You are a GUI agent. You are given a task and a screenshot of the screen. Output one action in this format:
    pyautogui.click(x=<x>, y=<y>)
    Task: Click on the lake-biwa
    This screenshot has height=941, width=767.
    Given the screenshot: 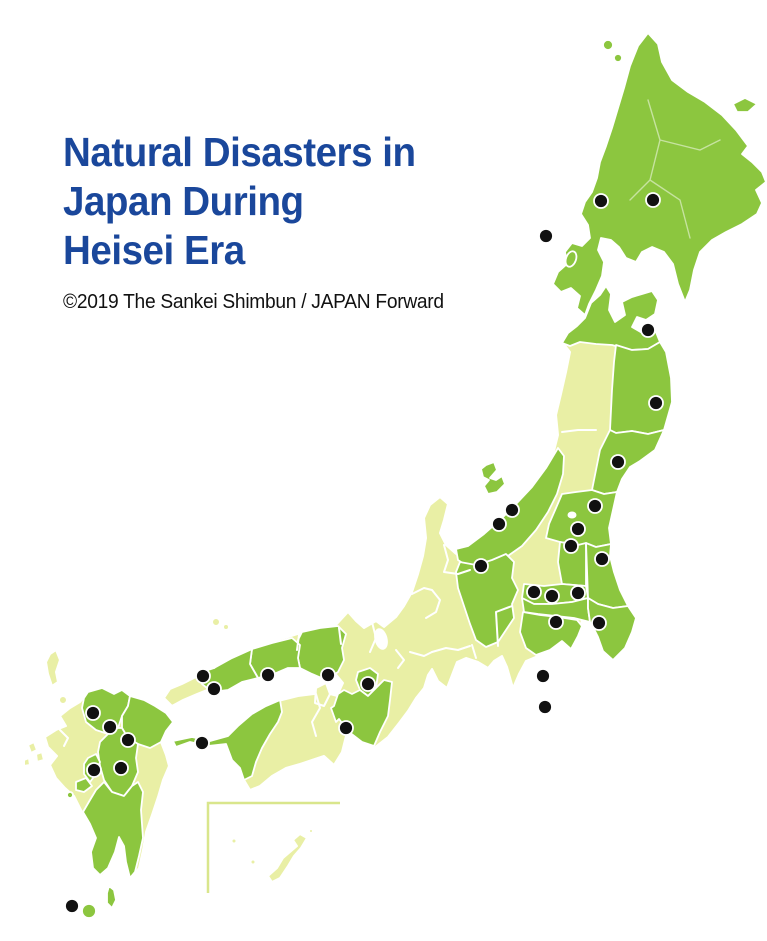 What is the action you would take?
    pyautogui.click(x=381, y=639)
    